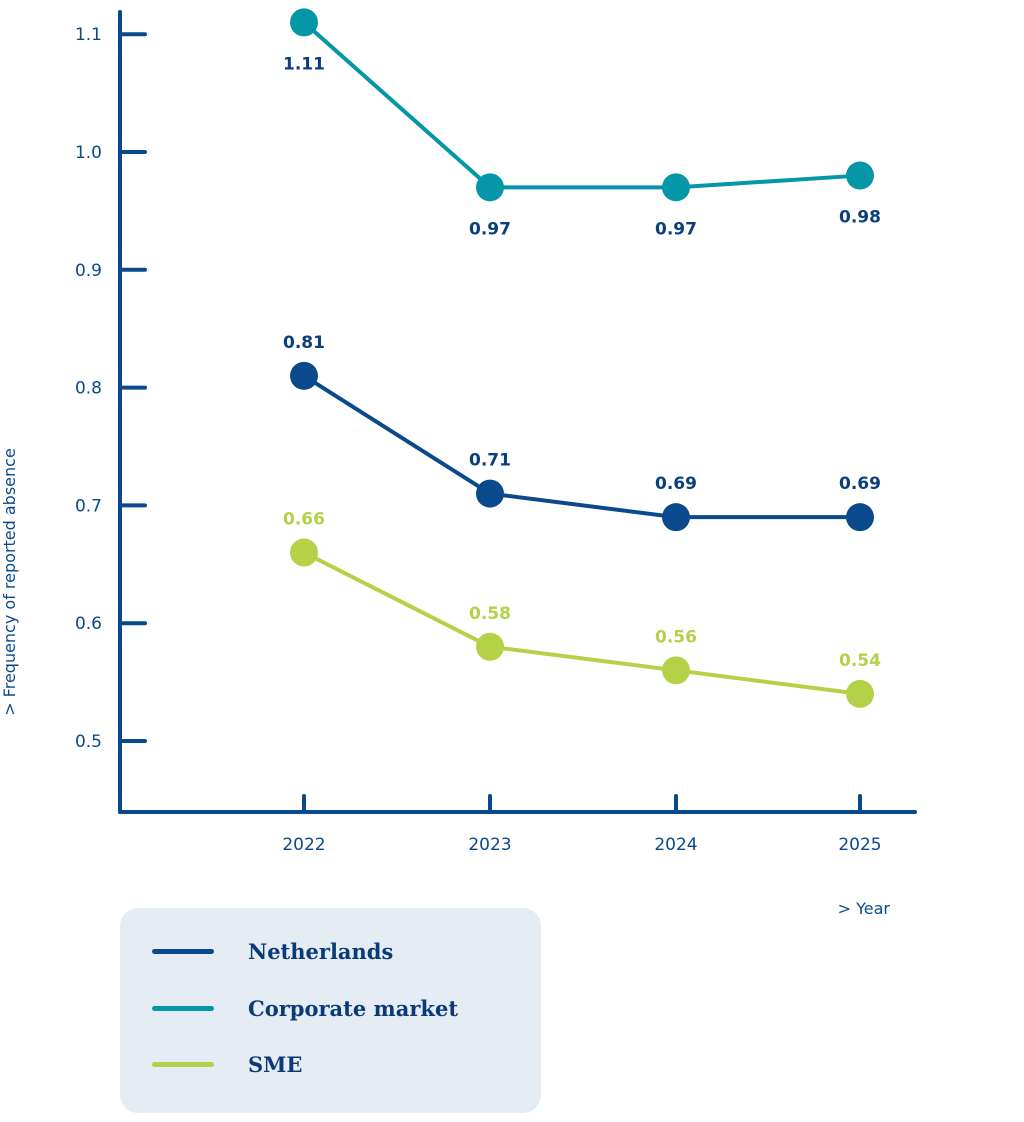 The image size is (1024, 1122). I want to click on y-tick-label: 0.6, so click(88, 624).